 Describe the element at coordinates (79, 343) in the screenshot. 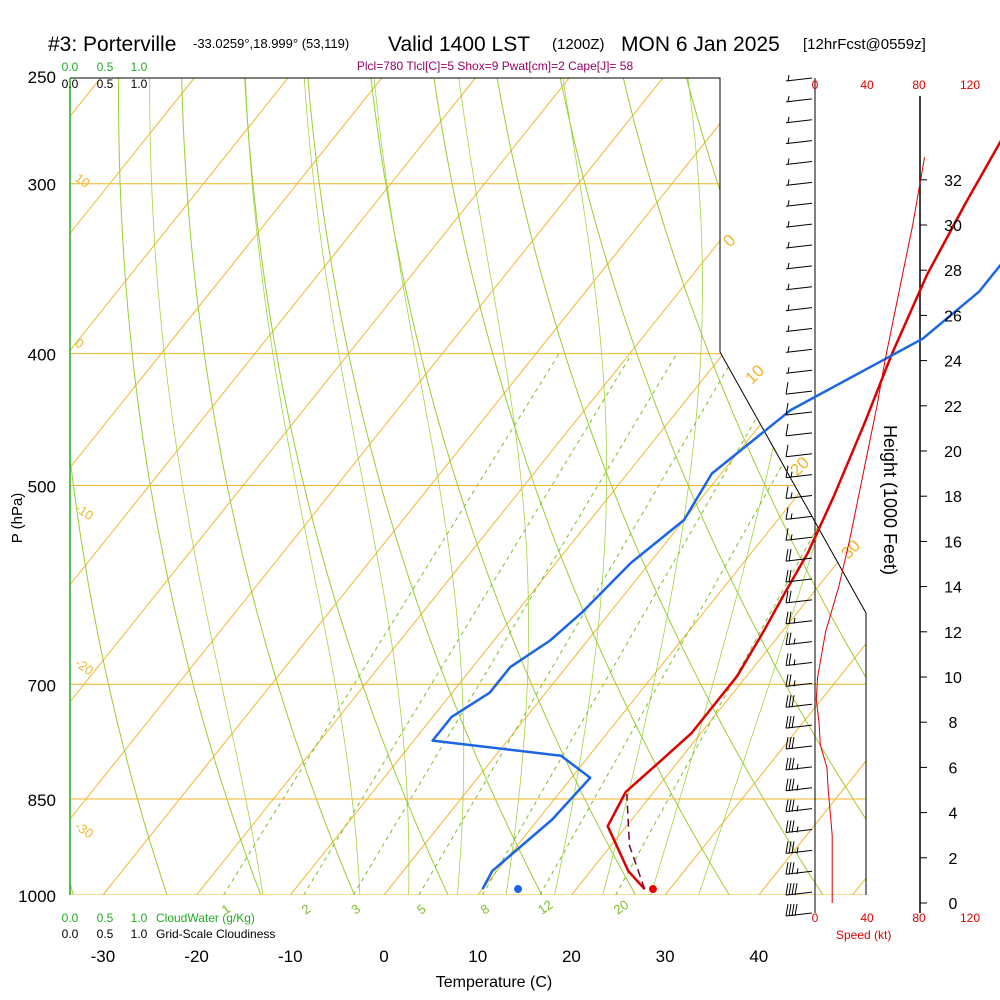

I see `isotherm-label: 0` at that location.